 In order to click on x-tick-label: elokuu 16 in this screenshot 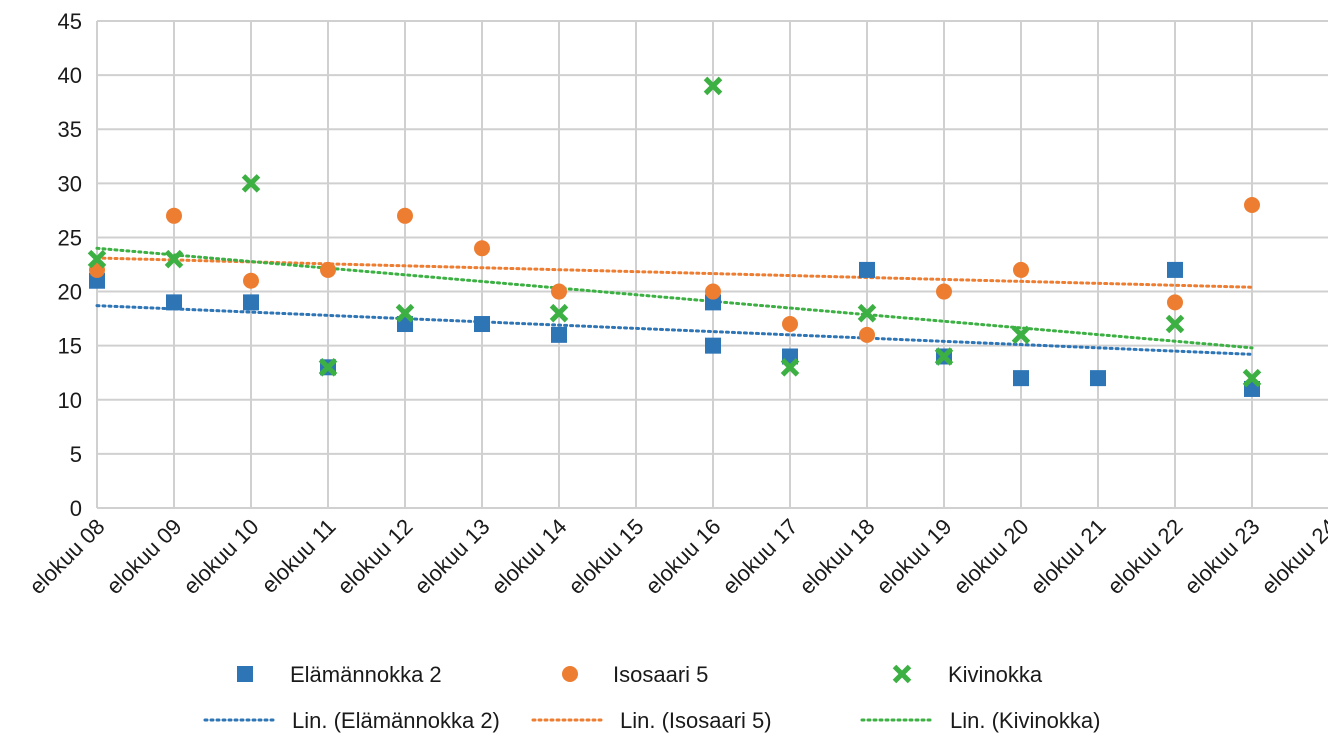, I will do `click(682, 556)`.